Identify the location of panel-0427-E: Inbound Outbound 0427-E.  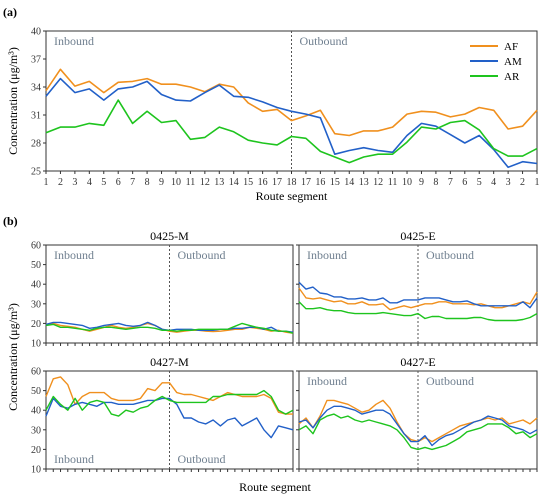
(417, 413).